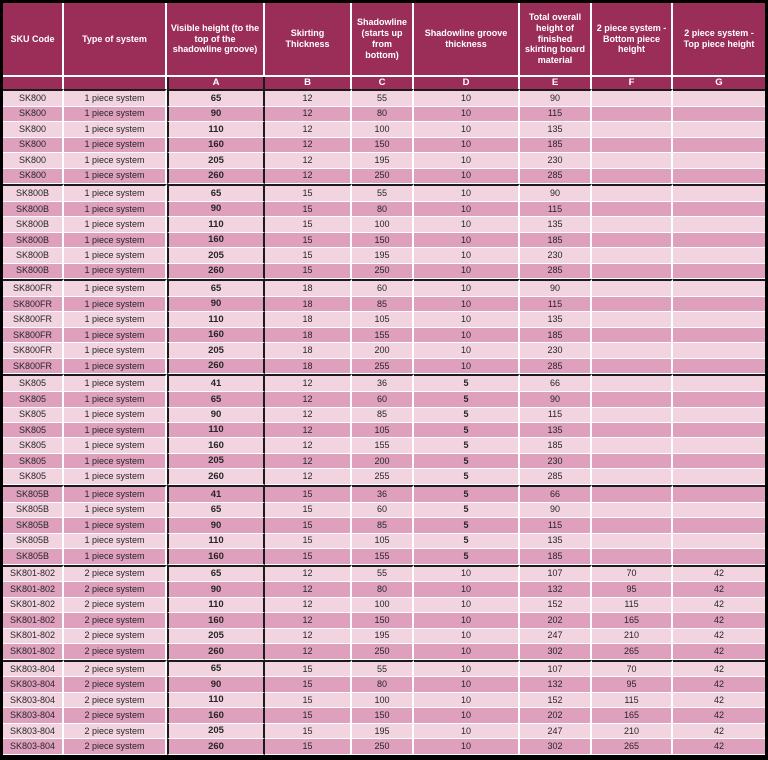  Describe the element at coordinates (556, 256) in the screenshot. I see `cell: 230` at that location.